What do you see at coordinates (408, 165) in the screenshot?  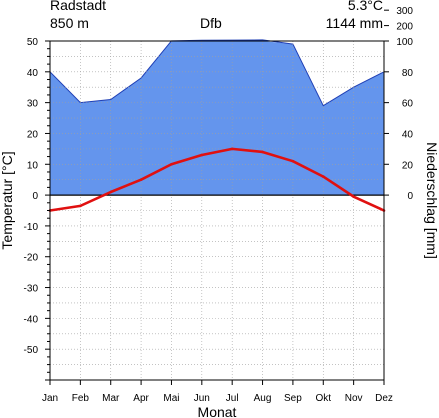 I see `right-tick-label: 20` at bounding box center [408, 165].